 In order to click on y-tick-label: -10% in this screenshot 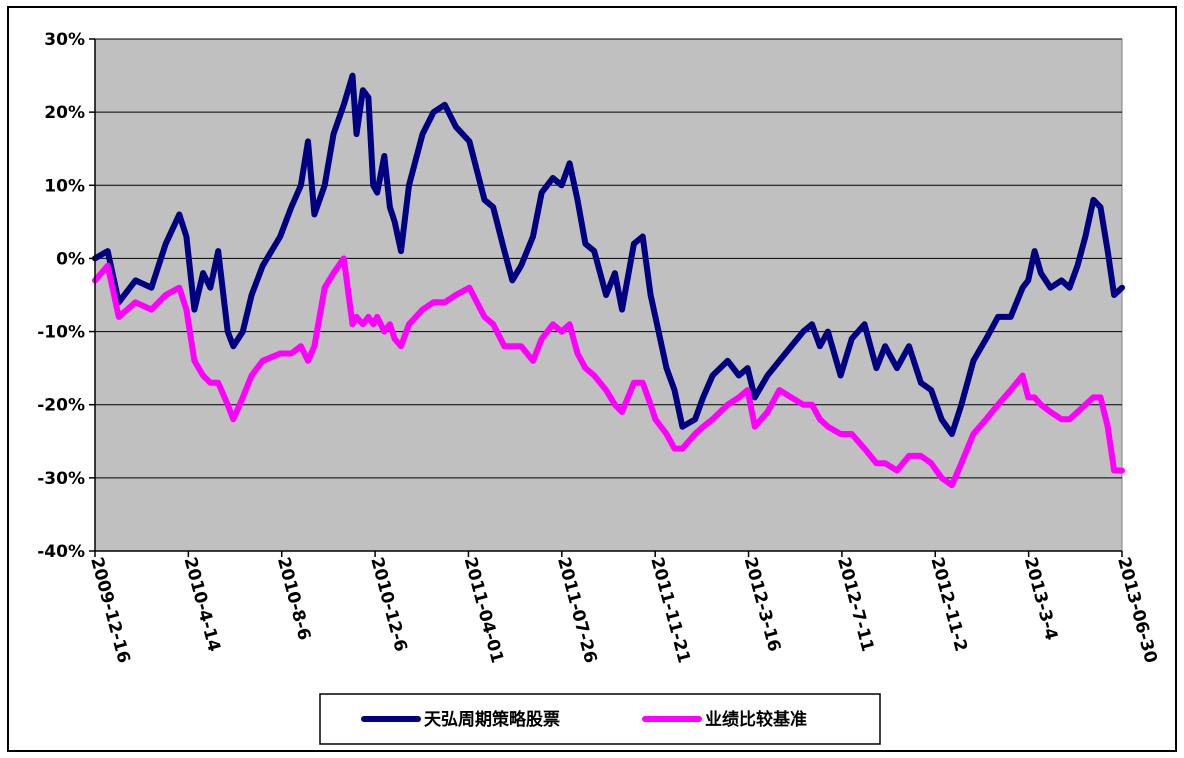, I will do `click(61, 333)`.